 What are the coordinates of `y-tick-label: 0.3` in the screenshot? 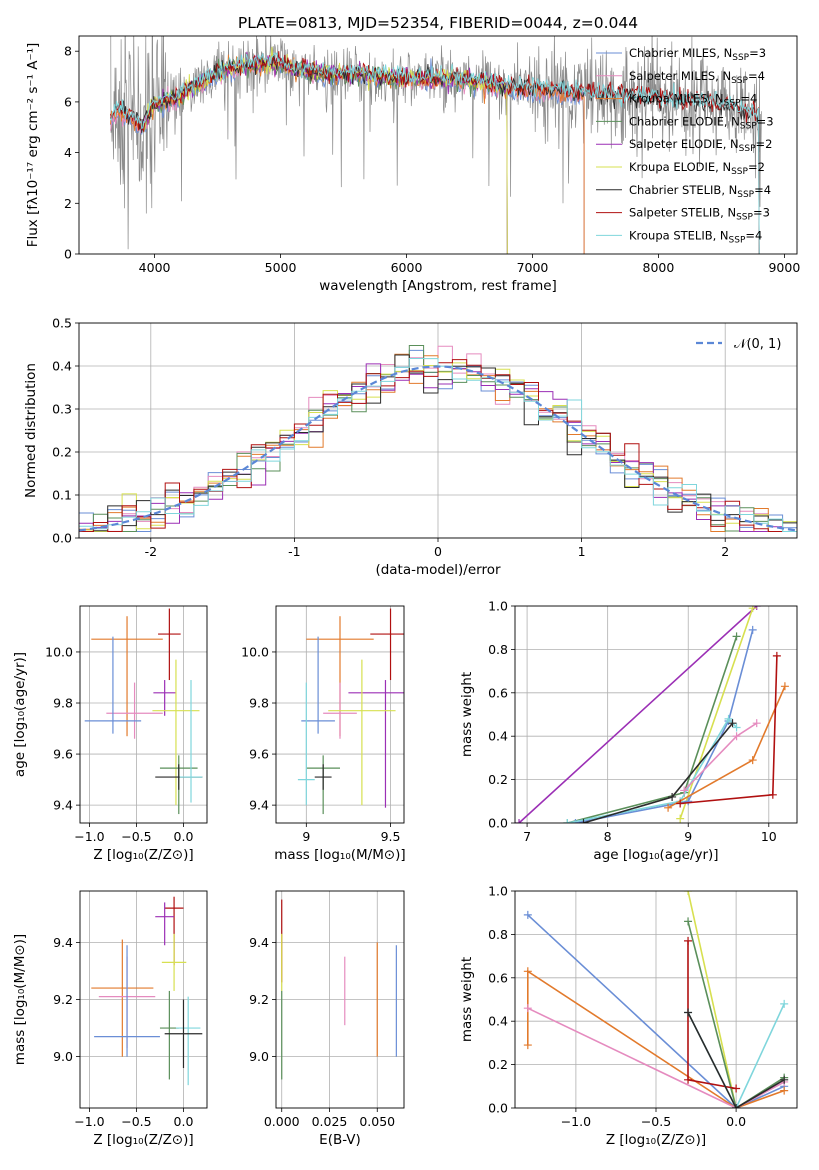 It's located at (62, 409).